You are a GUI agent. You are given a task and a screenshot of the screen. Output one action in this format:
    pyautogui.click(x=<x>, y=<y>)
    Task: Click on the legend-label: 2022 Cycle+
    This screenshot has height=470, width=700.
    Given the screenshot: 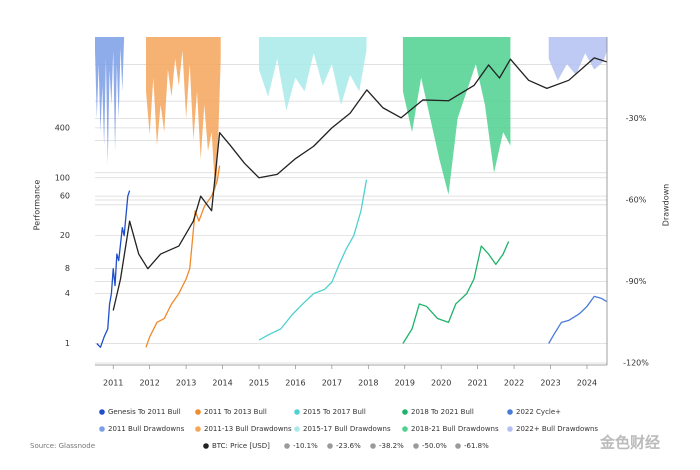 What is the action you would take?
    pyautogui.click(x=538, y=412)
    